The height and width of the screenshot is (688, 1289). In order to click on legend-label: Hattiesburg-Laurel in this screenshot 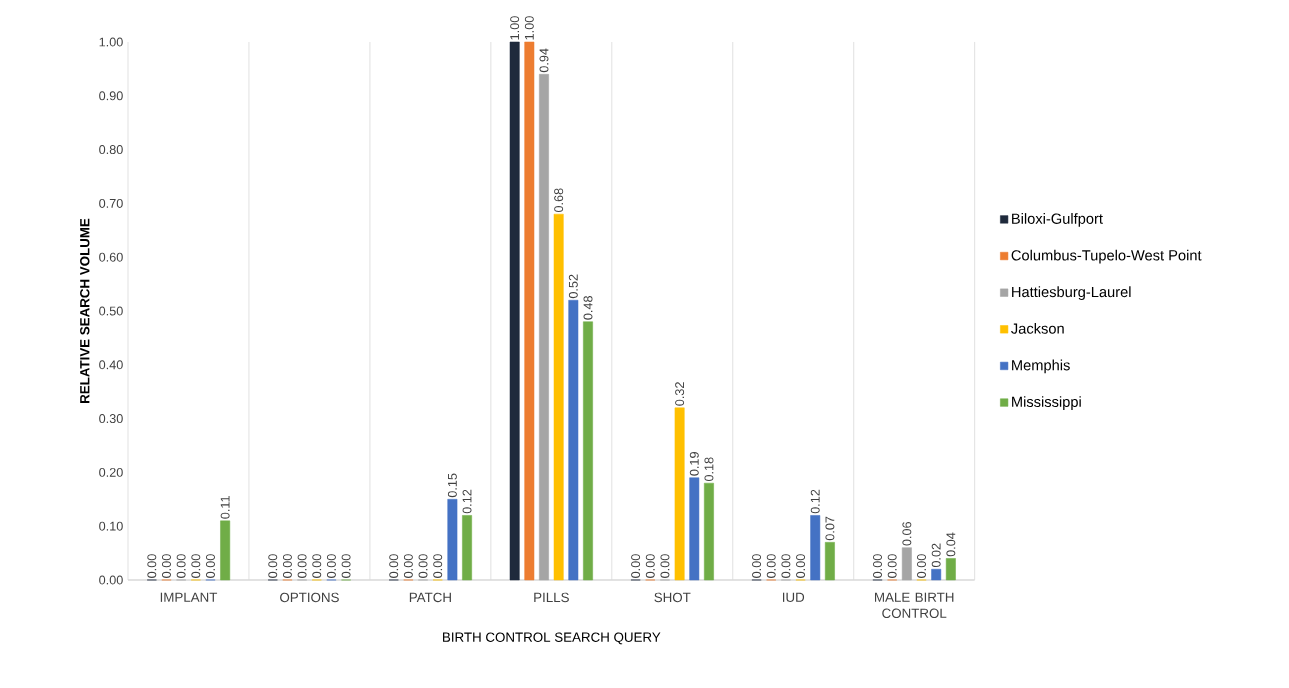, I will do `click(1071, 293)`.